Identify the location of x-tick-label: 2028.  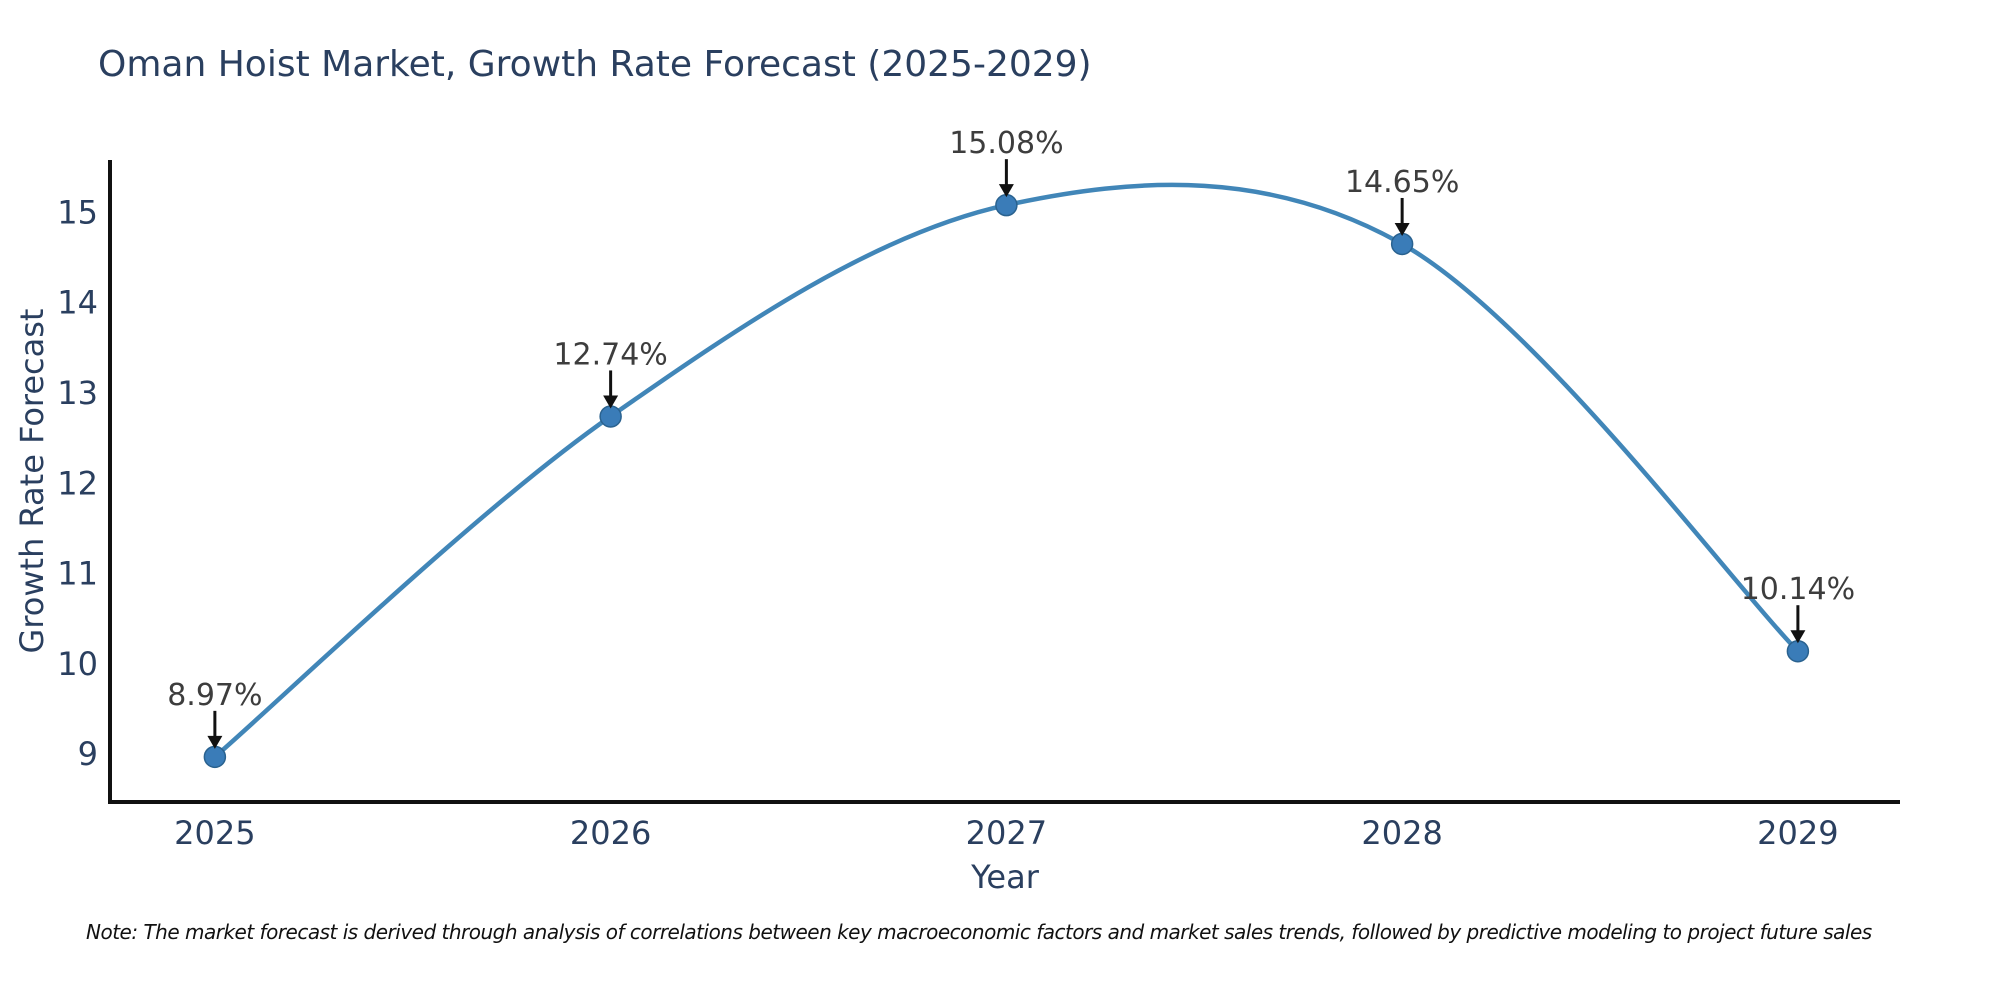
(1401, 833).